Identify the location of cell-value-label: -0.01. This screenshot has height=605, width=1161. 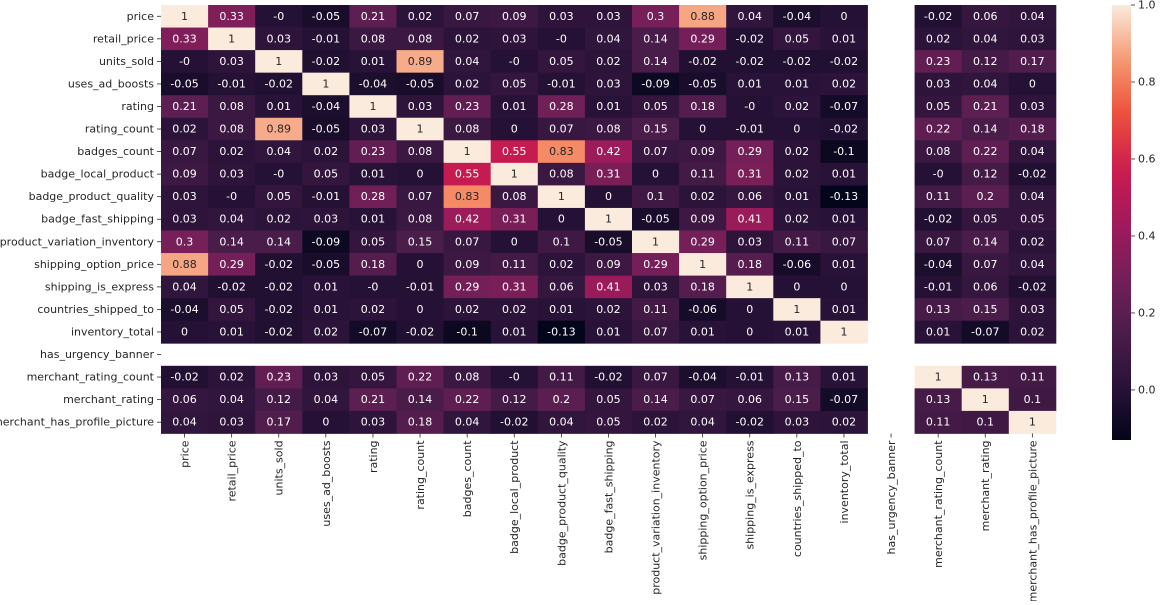
(326, 38).